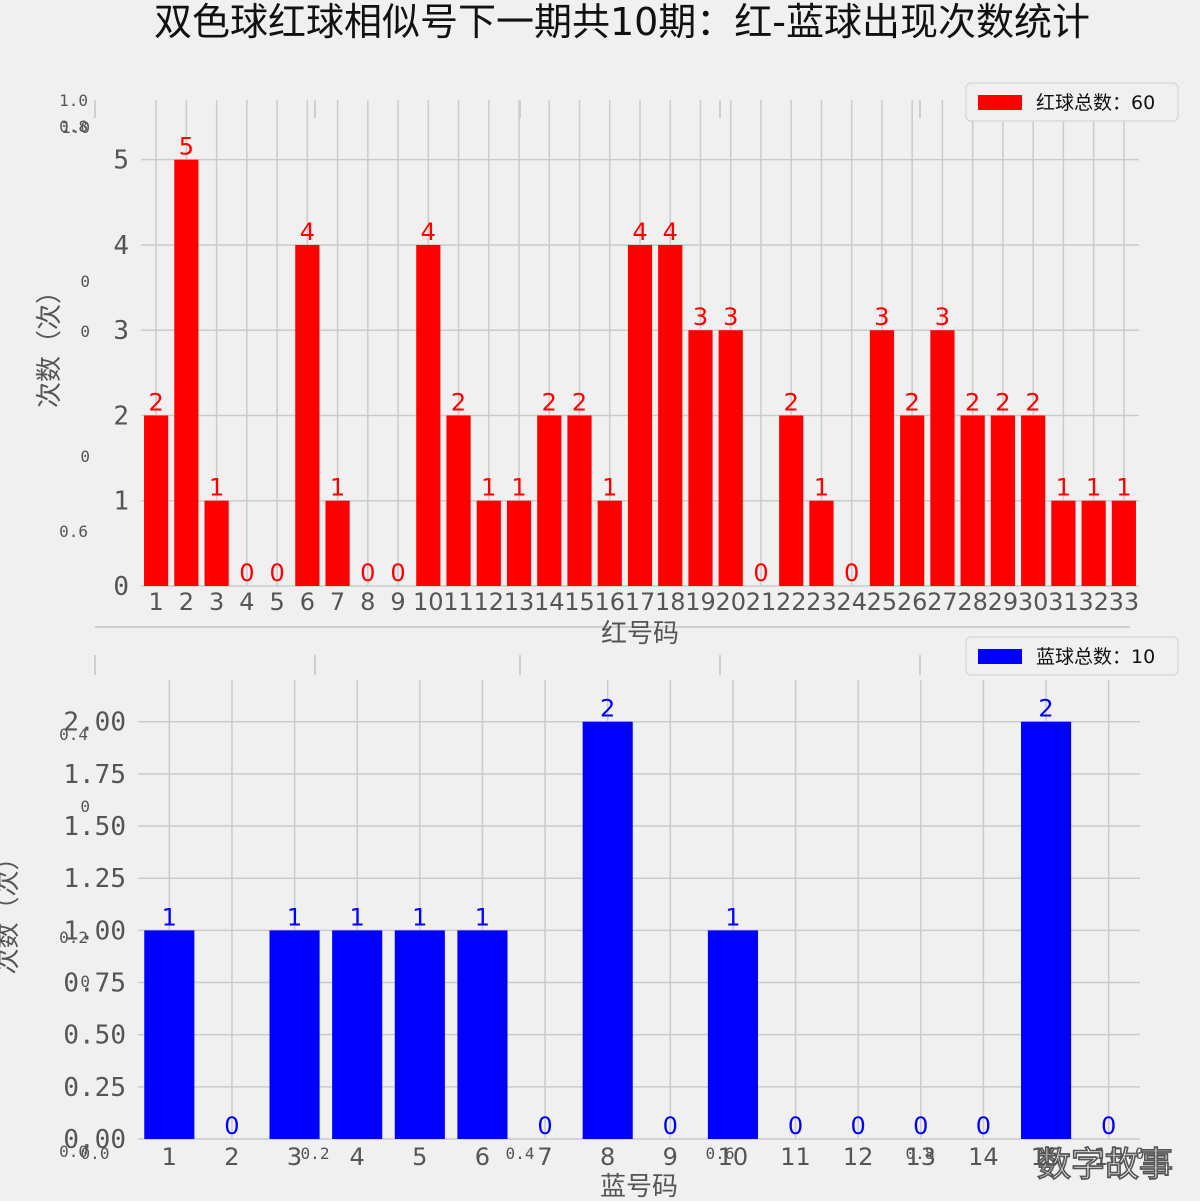  Describe the element at coordinates (231, 1157) in the screenshot. I see `x-tick-label: 2` at that location.